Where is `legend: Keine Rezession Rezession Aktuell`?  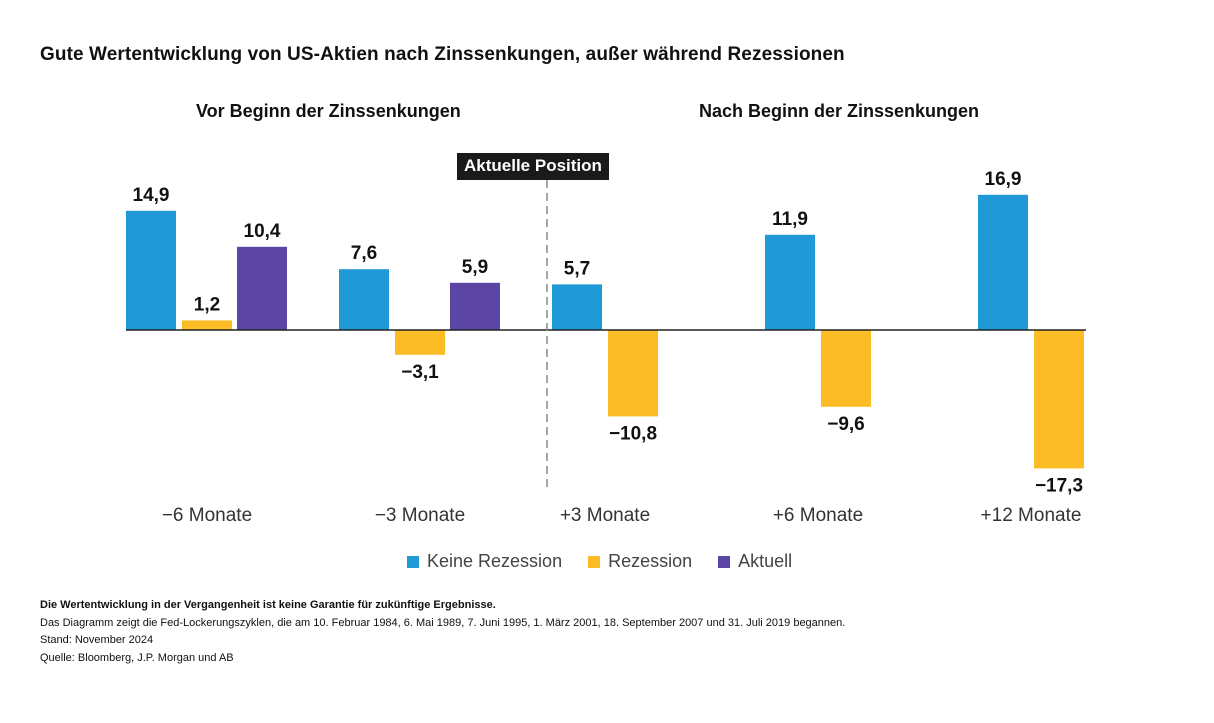 legend: Keine Rezession Rezession Aktuell is located at coordinates (599, 561).